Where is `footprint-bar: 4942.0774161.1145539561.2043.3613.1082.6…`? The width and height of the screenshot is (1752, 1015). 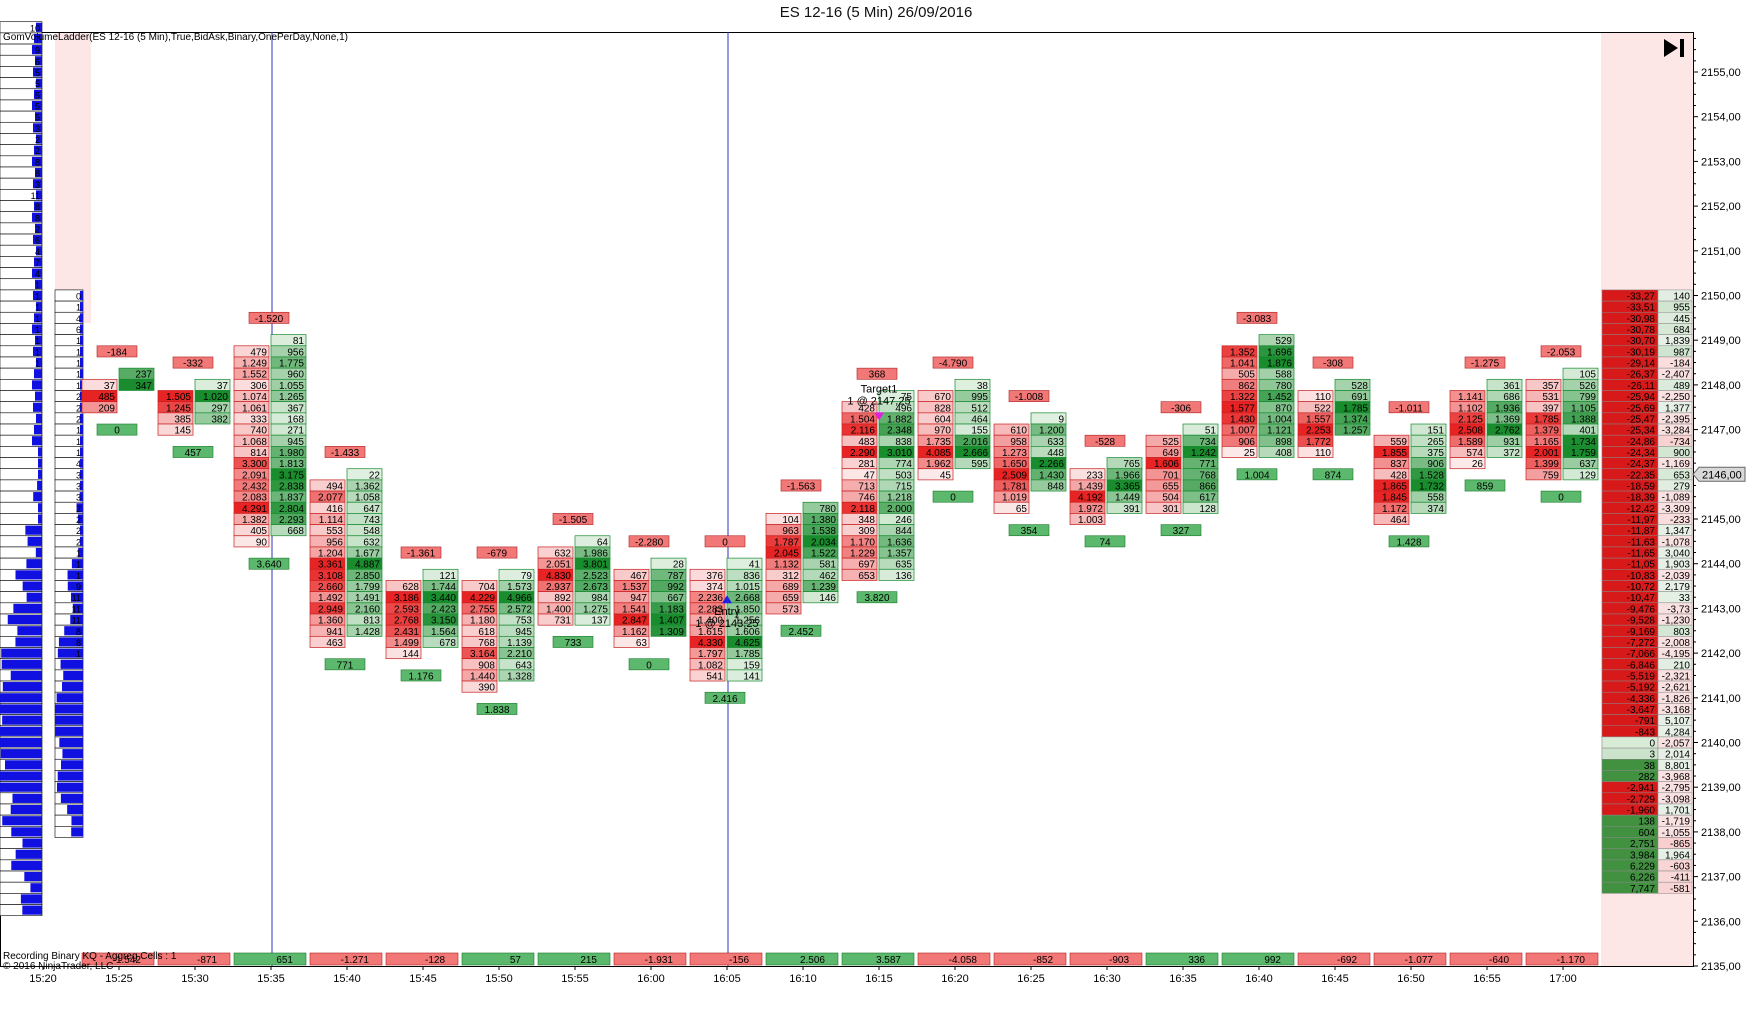 footprint-bar: 4942.0774161.1145539561.2043.3613.1082.6… is located at coordinates (346, 706).